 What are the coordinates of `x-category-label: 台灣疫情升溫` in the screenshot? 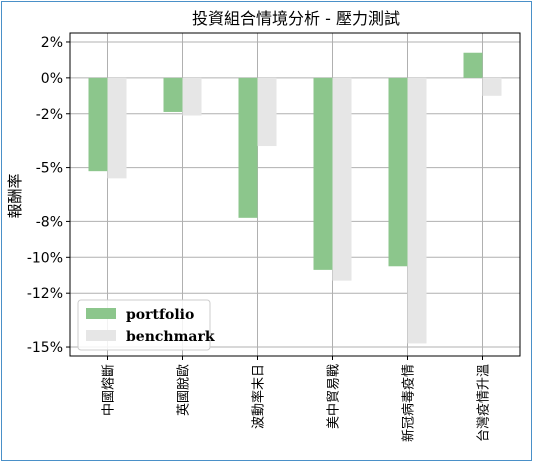 It's located at (484, 403).